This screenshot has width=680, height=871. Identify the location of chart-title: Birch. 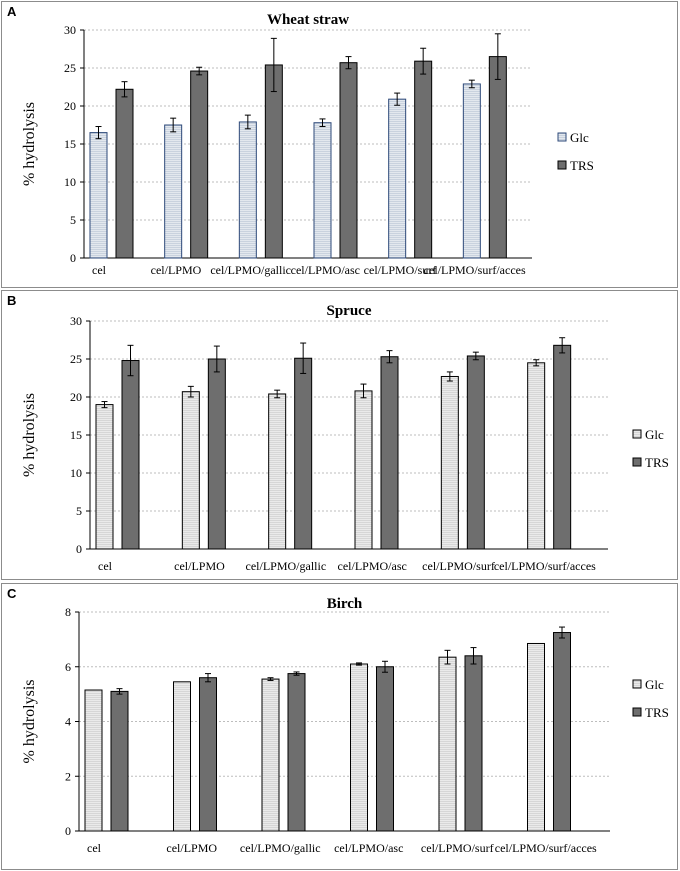
(345, 604).